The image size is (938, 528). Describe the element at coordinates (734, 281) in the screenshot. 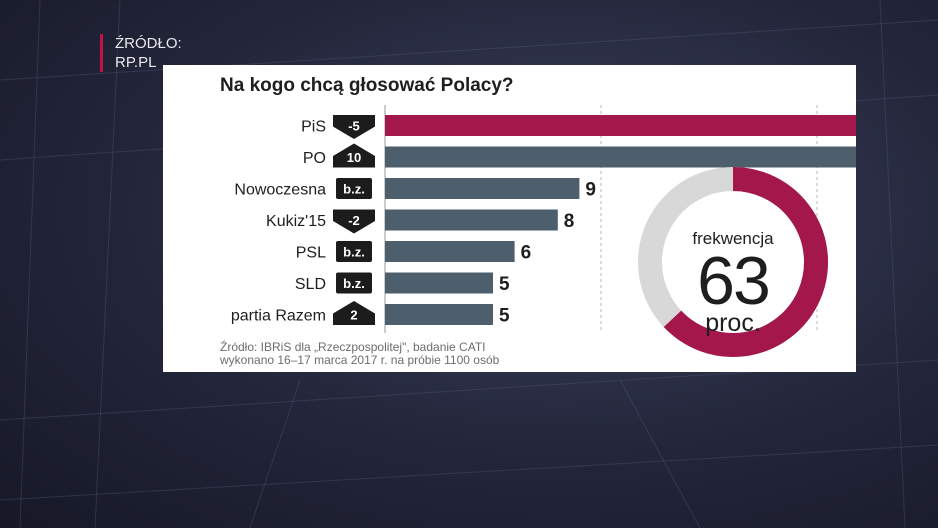

I see `turnout-value: 63` at that location.